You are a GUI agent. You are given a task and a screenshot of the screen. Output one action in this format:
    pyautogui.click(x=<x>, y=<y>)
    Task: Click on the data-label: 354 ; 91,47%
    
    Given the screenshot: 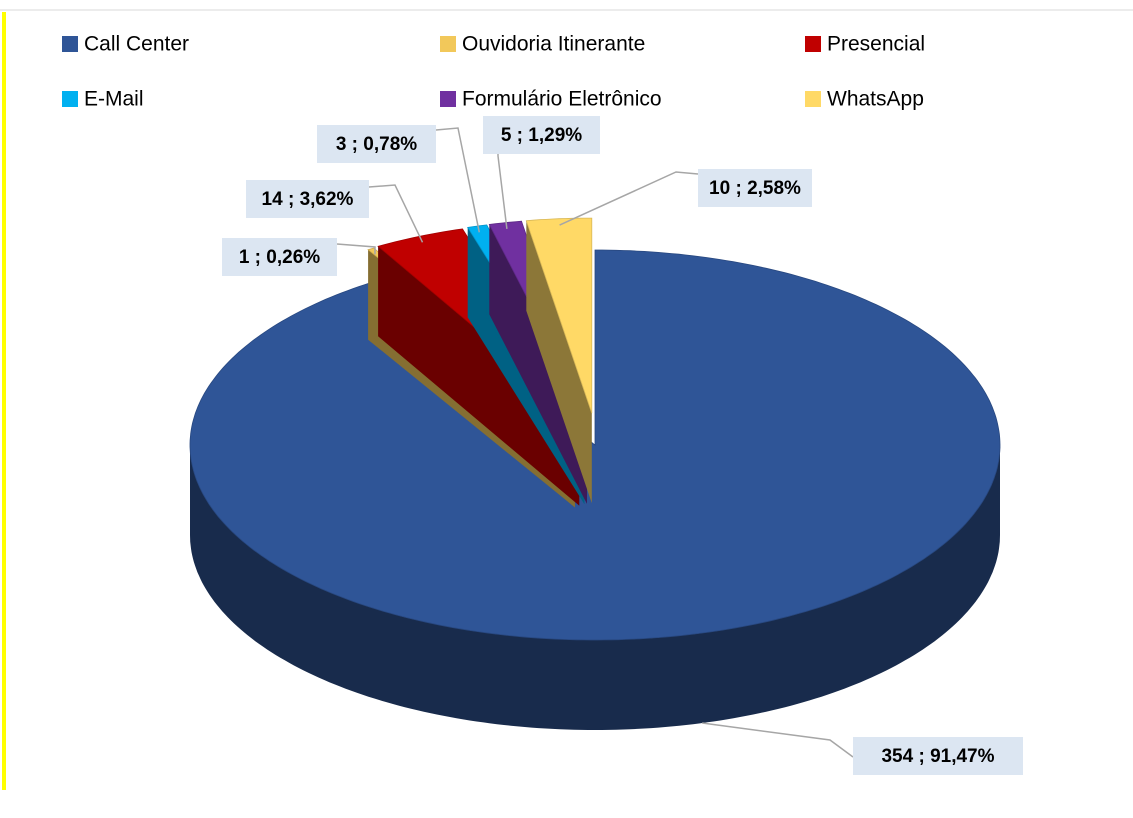 What is the action you would take?
    pyautogui.click(x=937, y=756)
    